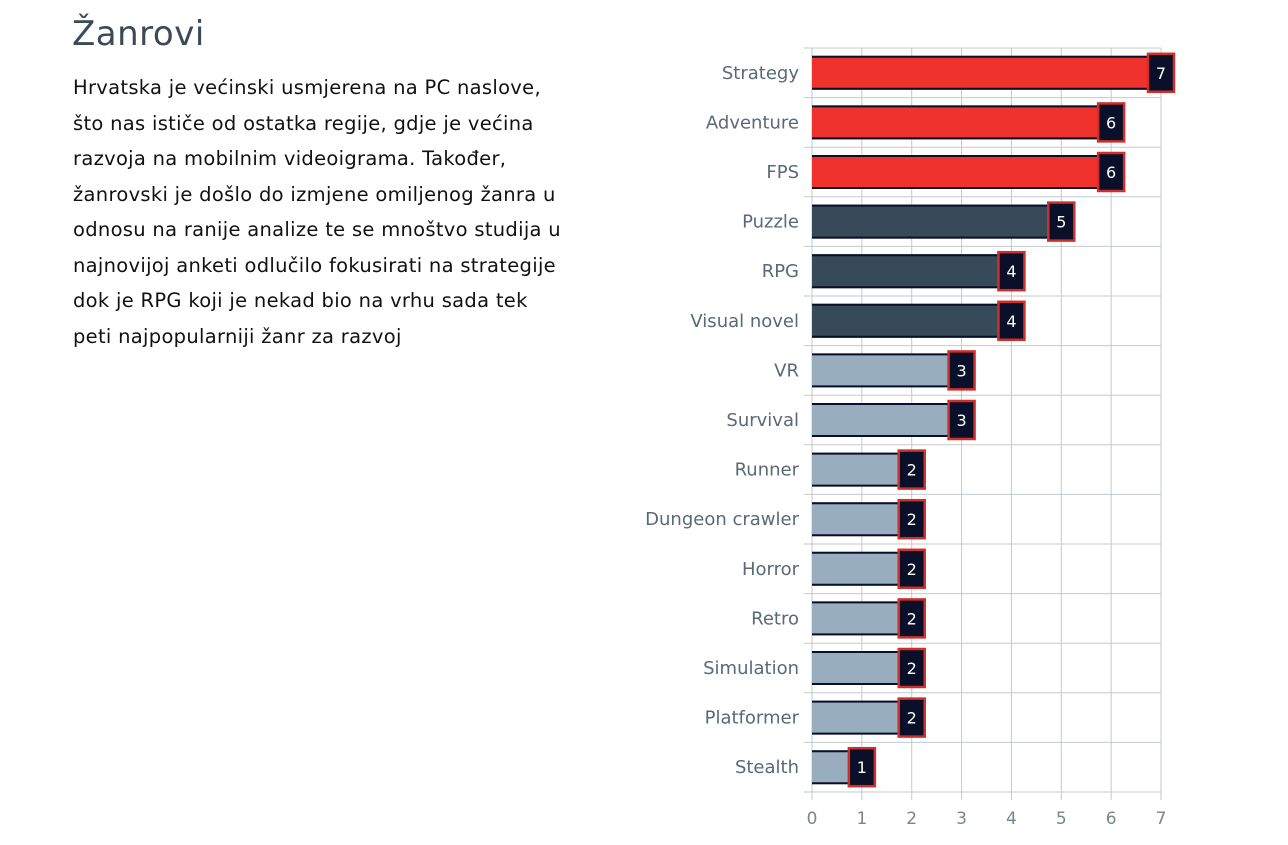  Describe the element at coordinates (762, 420) in the screenshot. I see `category-label: Survival` at that location.